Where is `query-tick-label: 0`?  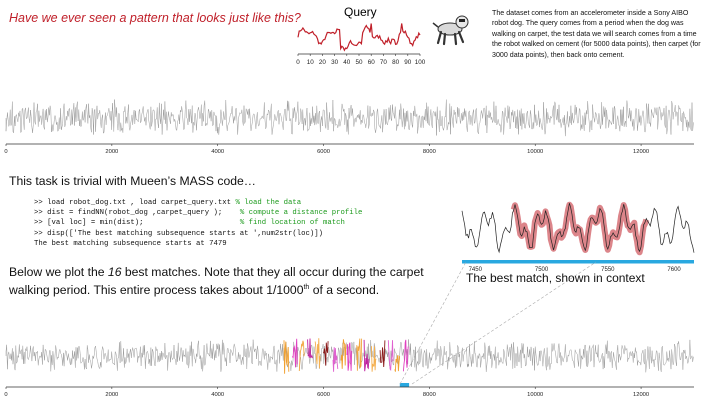
query-tick-label: 0 is located at coordinates (298, 62).